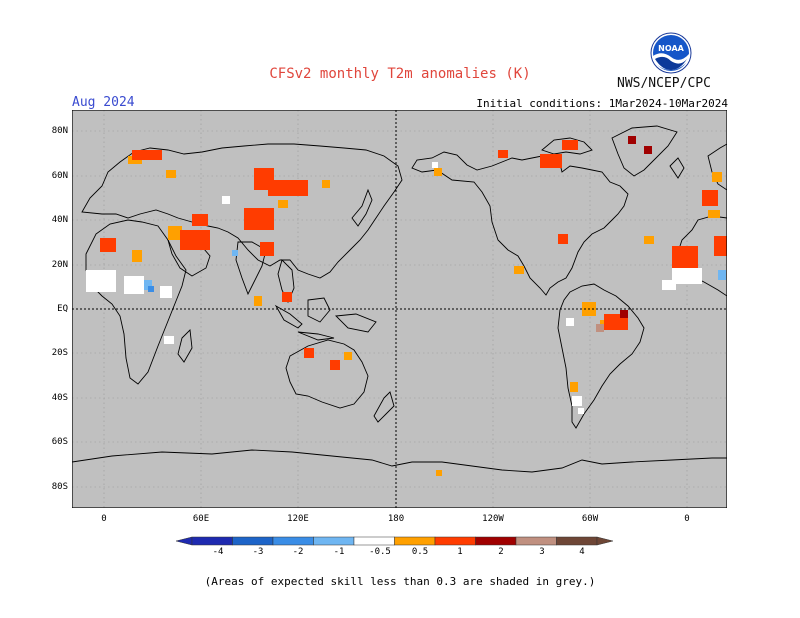  Describe the element at coordinates (664, 83) in the screenshot. I see `agency-label: NWS/NCEP/CPC` at that location.